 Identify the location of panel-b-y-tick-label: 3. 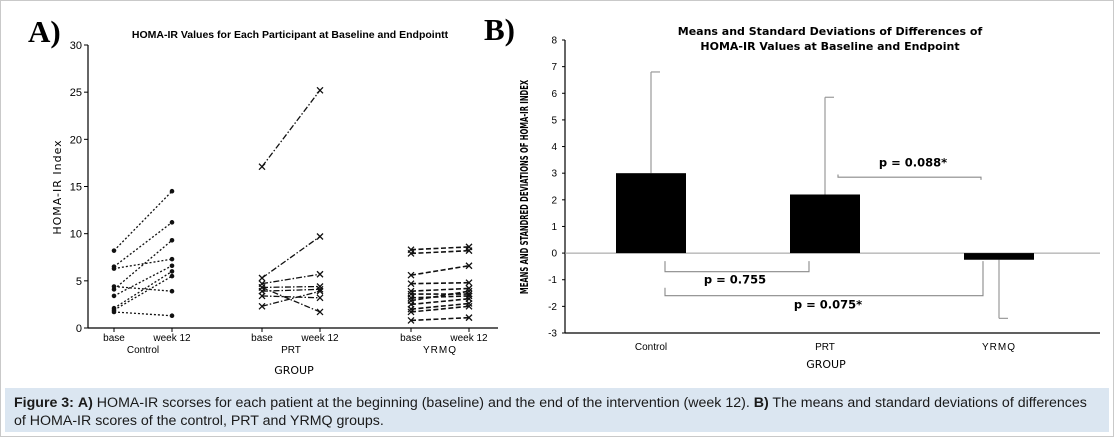
(554, 174).